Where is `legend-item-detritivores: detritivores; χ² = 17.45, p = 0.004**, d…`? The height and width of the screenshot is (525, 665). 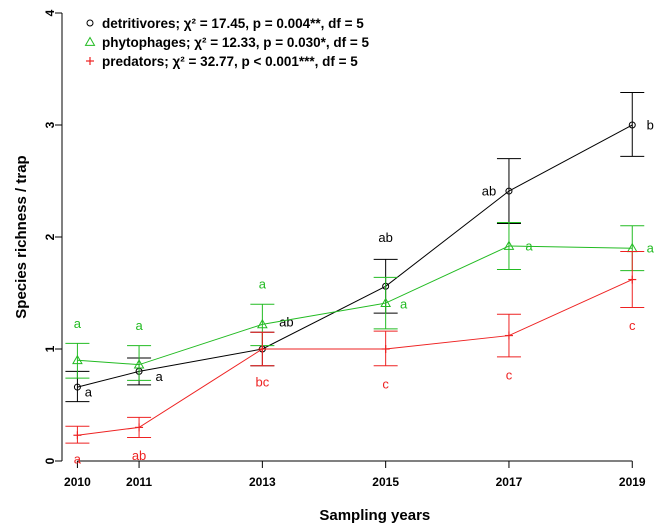 legend-item-detritivores: detritivores; χ² = 17.45, p = 0.004**, d… is located at coordinates (225, 23).